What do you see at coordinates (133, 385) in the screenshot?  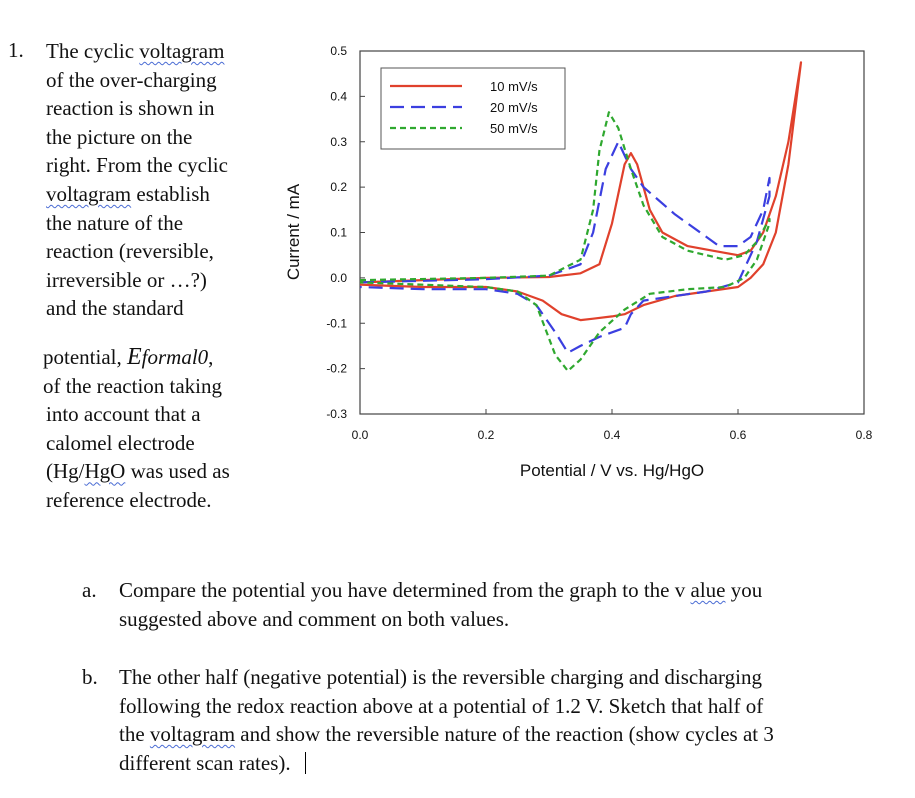 I see `text-line: of the reaction taking` at bounding box center [133, 385].